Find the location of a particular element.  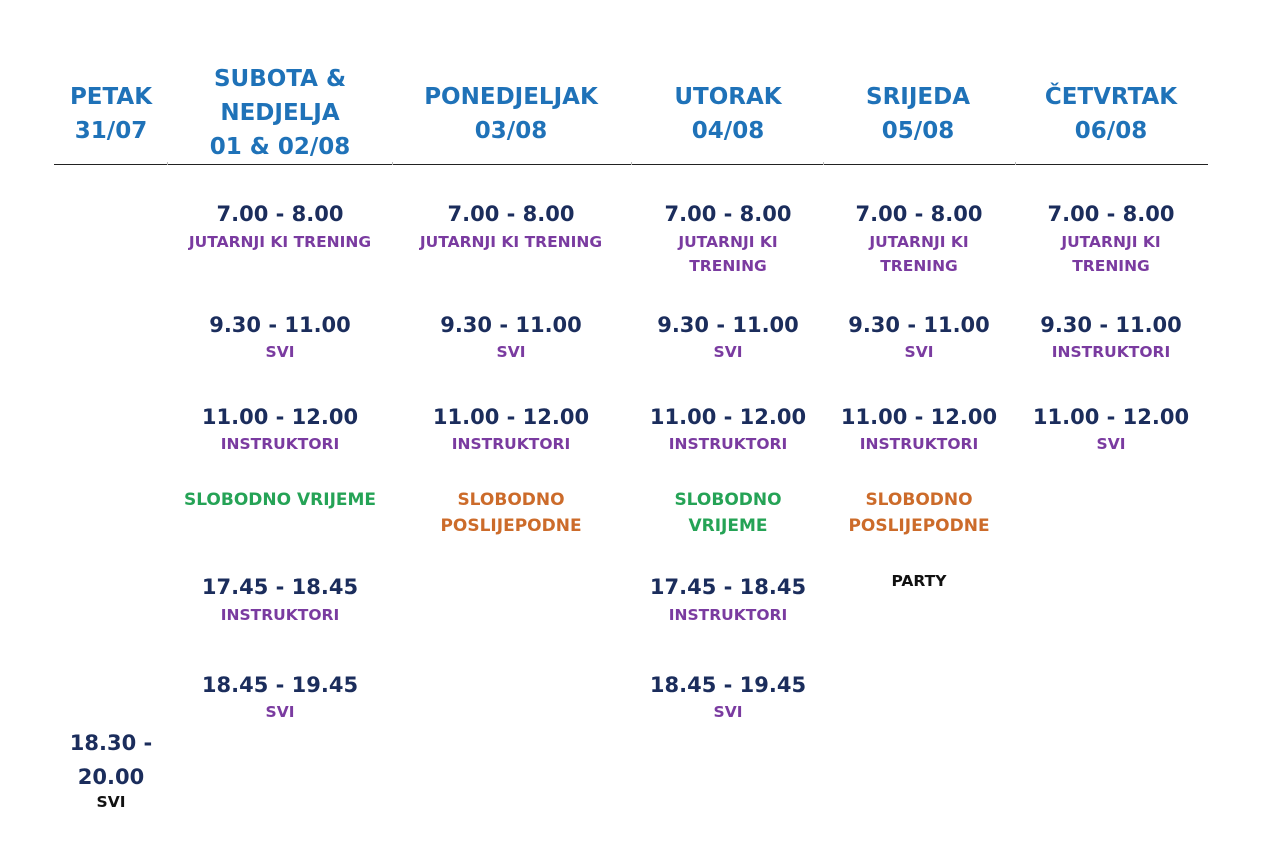

subota-label-3: INSTRUKTORI is located at coordinates (280, 444).